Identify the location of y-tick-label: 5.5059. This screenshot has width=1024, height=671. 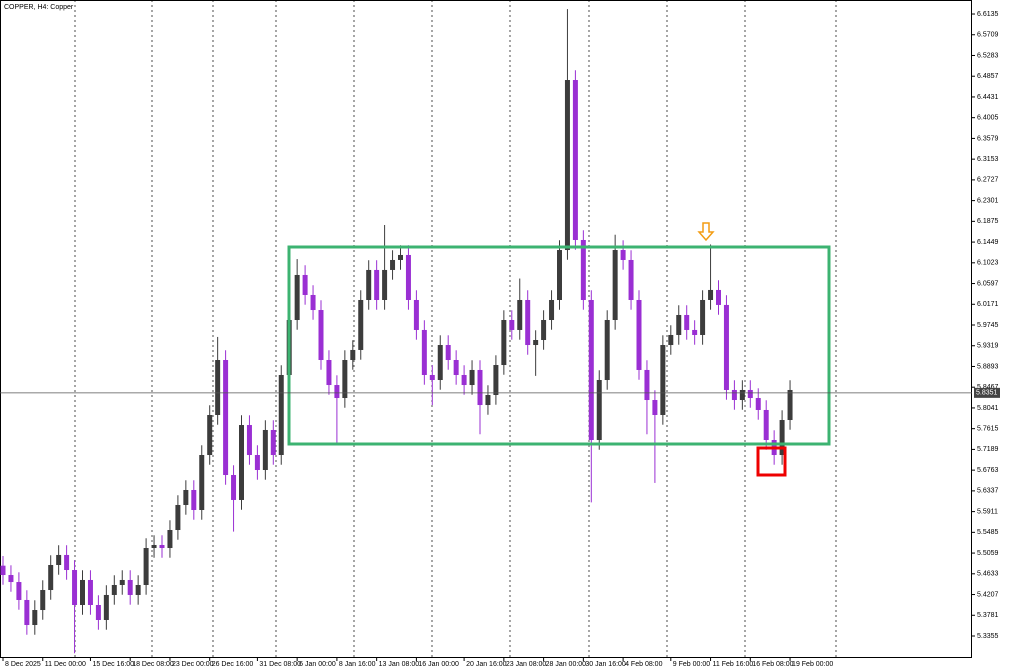
(988, 553).